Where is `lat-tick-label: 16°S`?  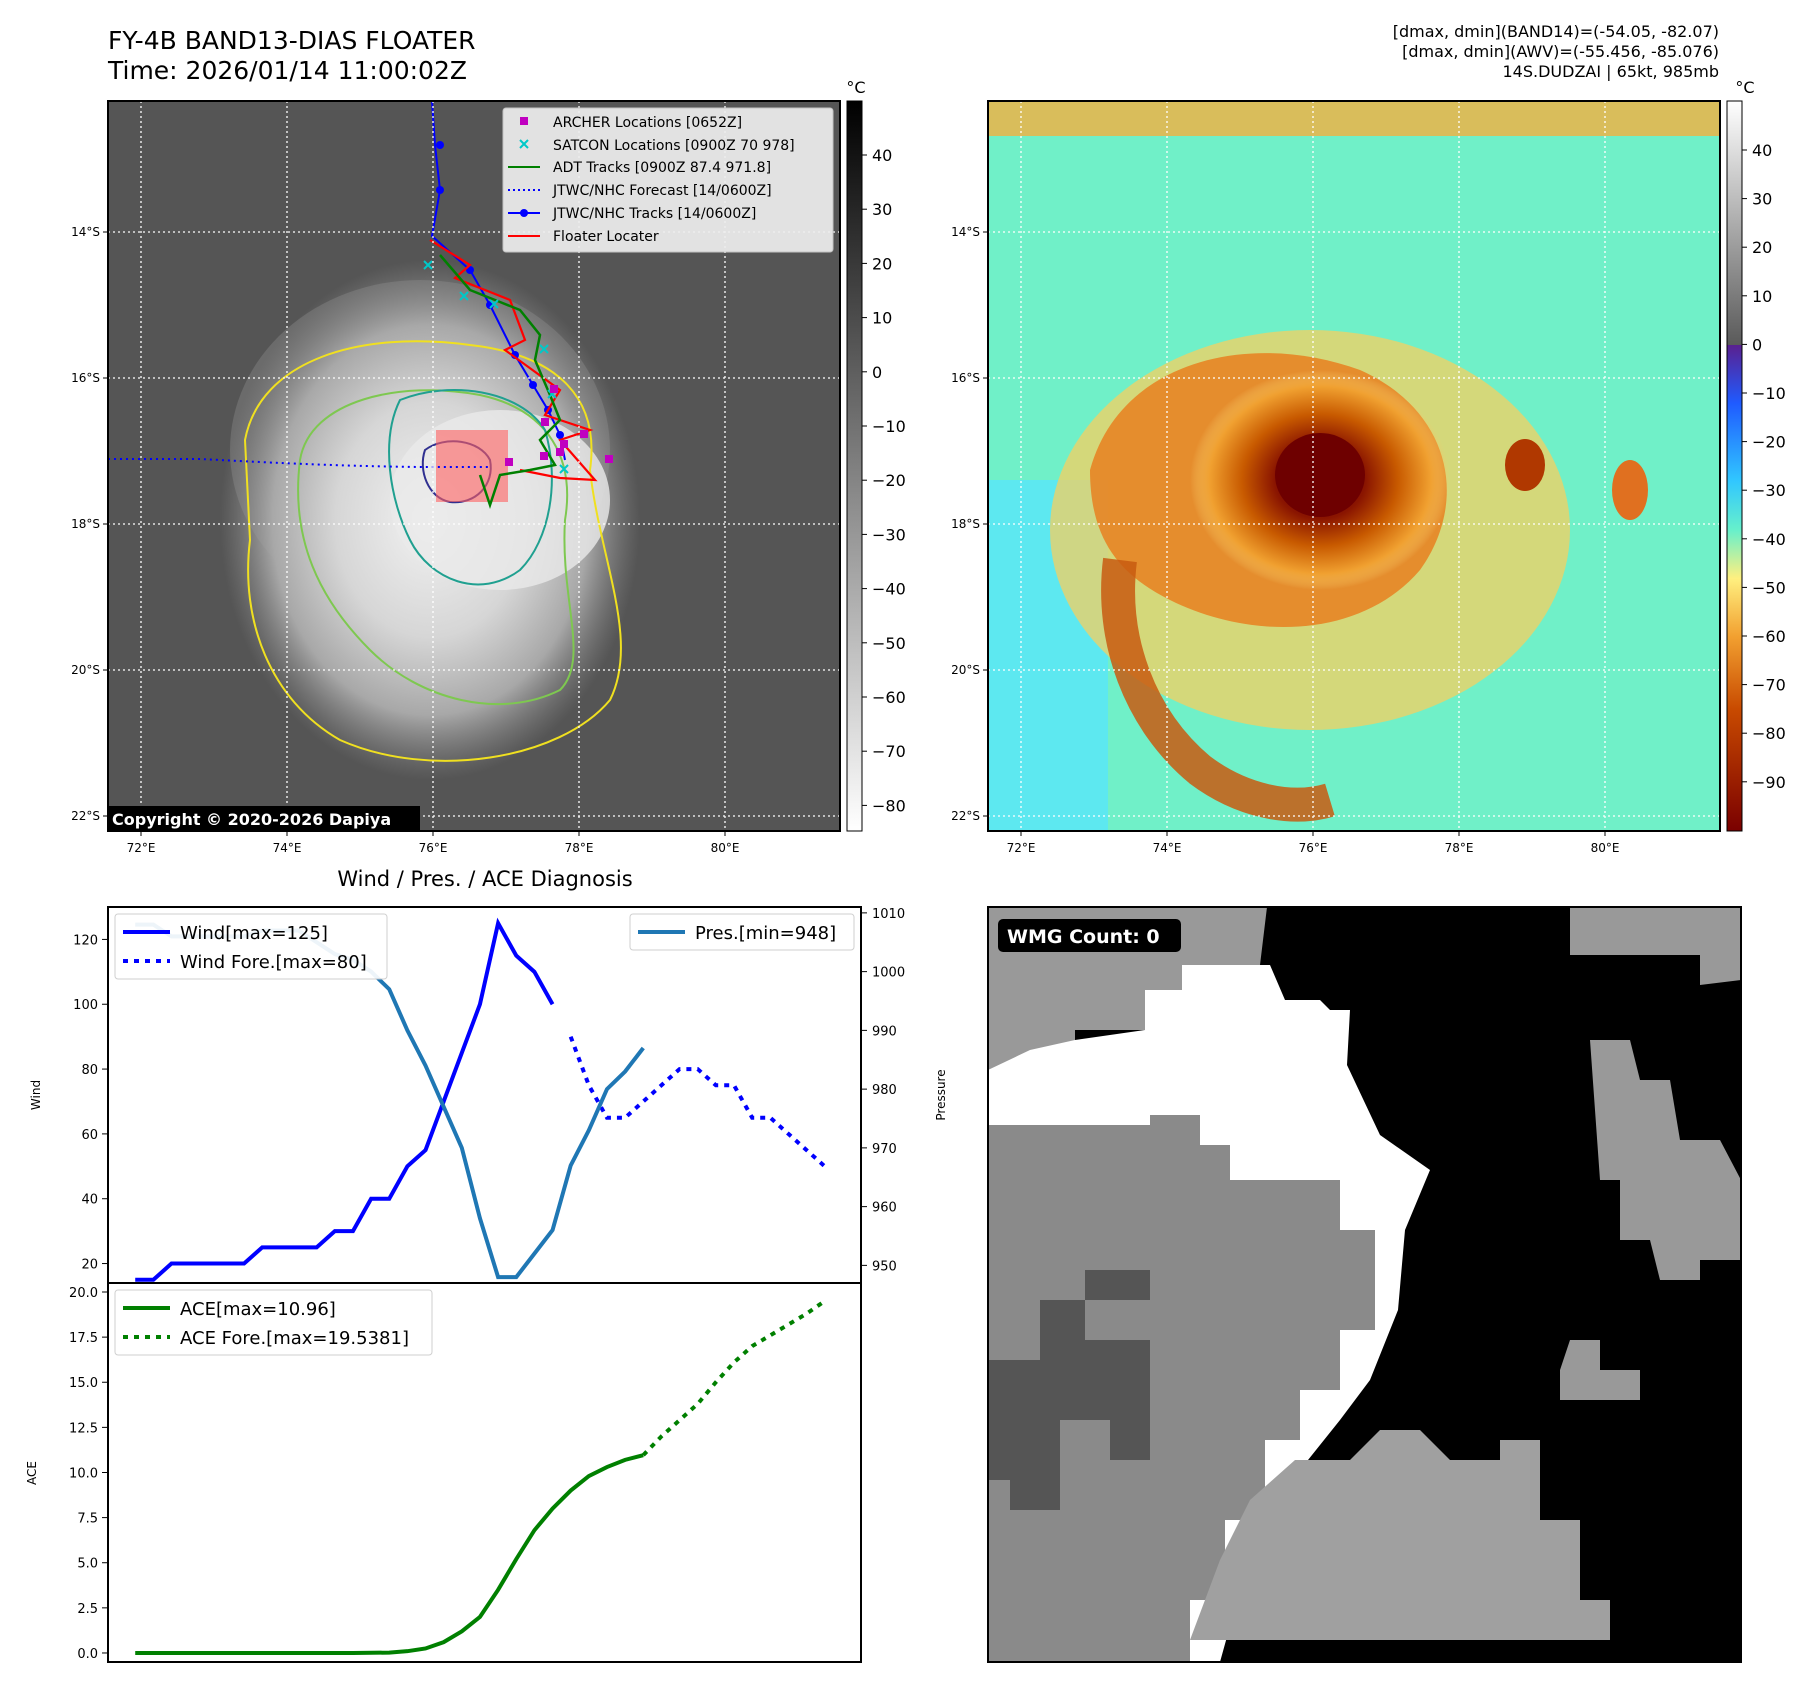
lat-tick-label: 16°S is located at coordinates (965, 378).